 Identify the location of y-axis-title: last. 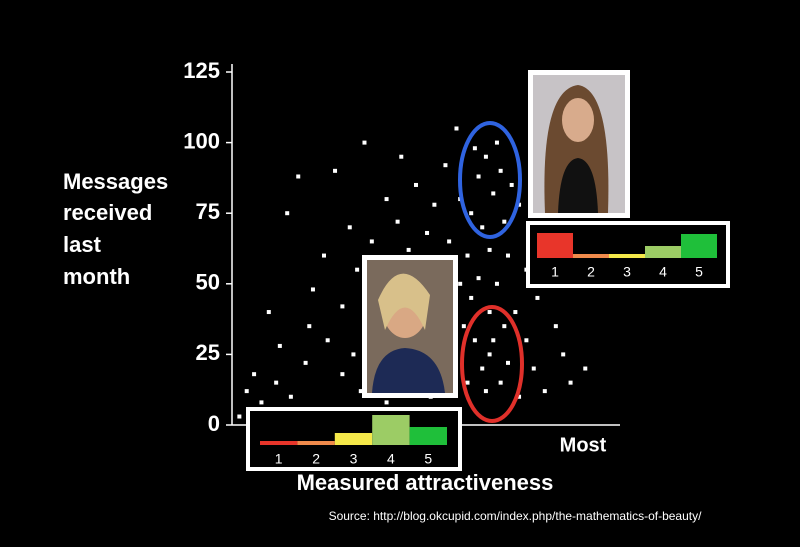
(82, 244).